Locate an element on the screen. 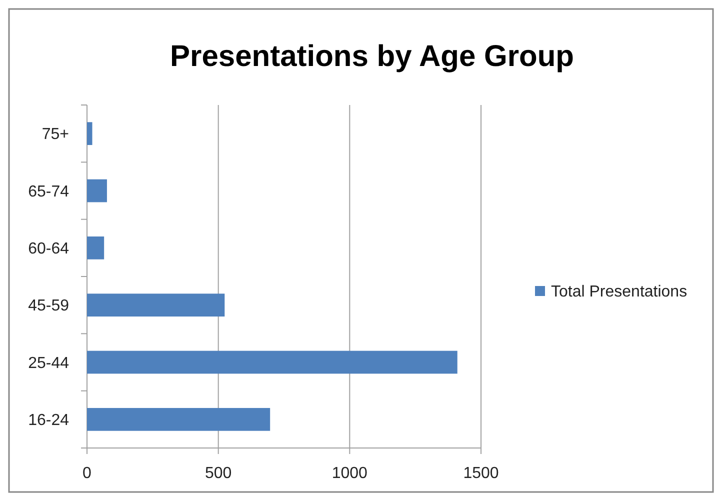  y-tick-label: 16-24 is located at coordinates (49, 421).